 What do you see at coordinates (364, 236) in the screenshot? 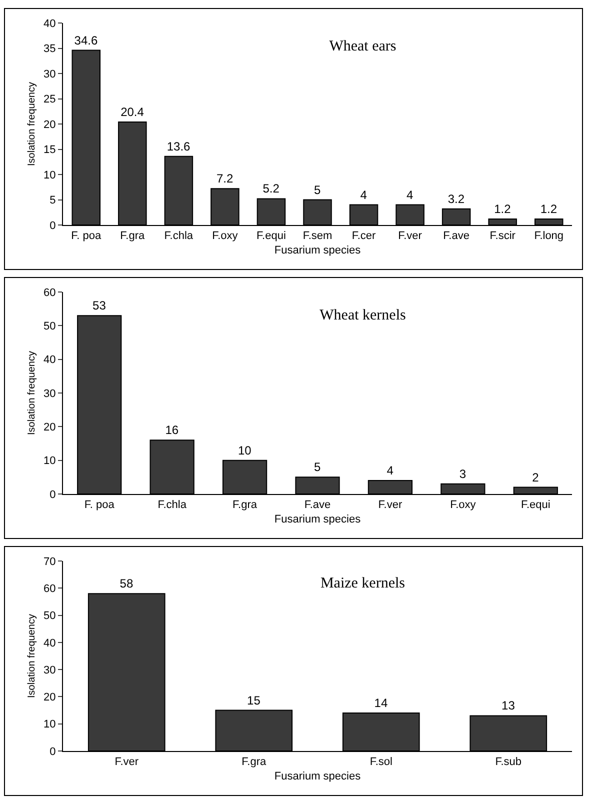
I see `x-tick-label: F.cer` at bounding box center [364, 236].